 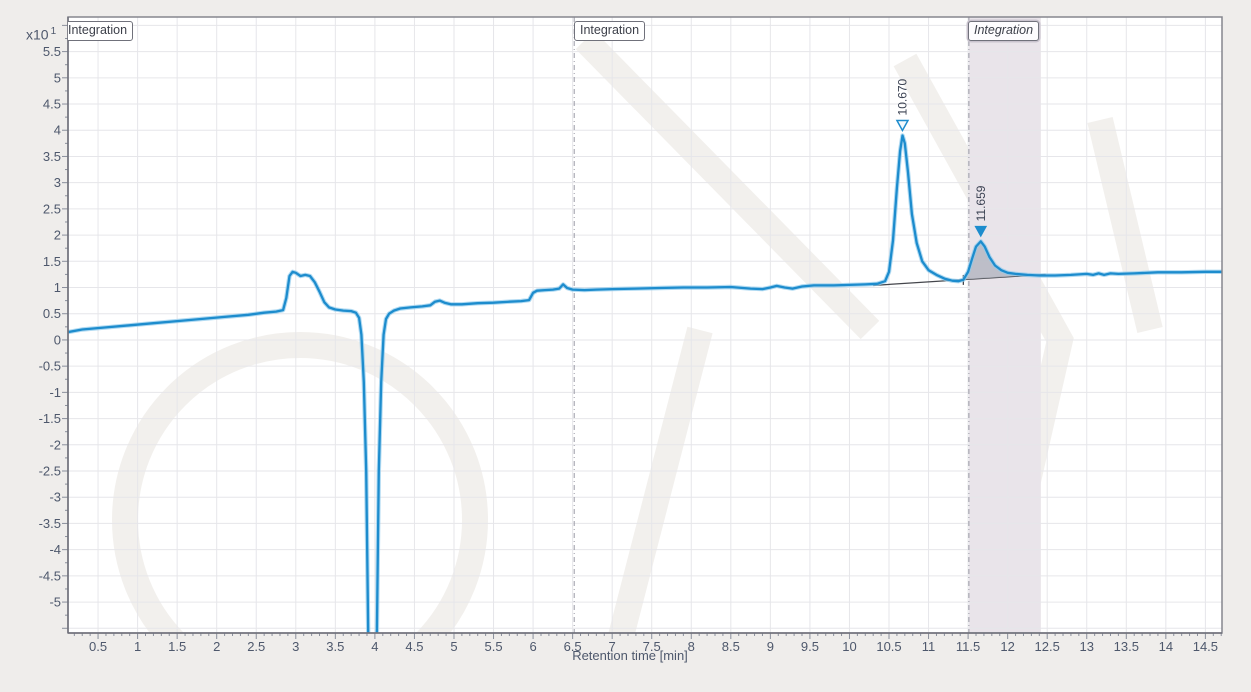 I want to click on y-tick-label: -1, so click(x=55, y=392).